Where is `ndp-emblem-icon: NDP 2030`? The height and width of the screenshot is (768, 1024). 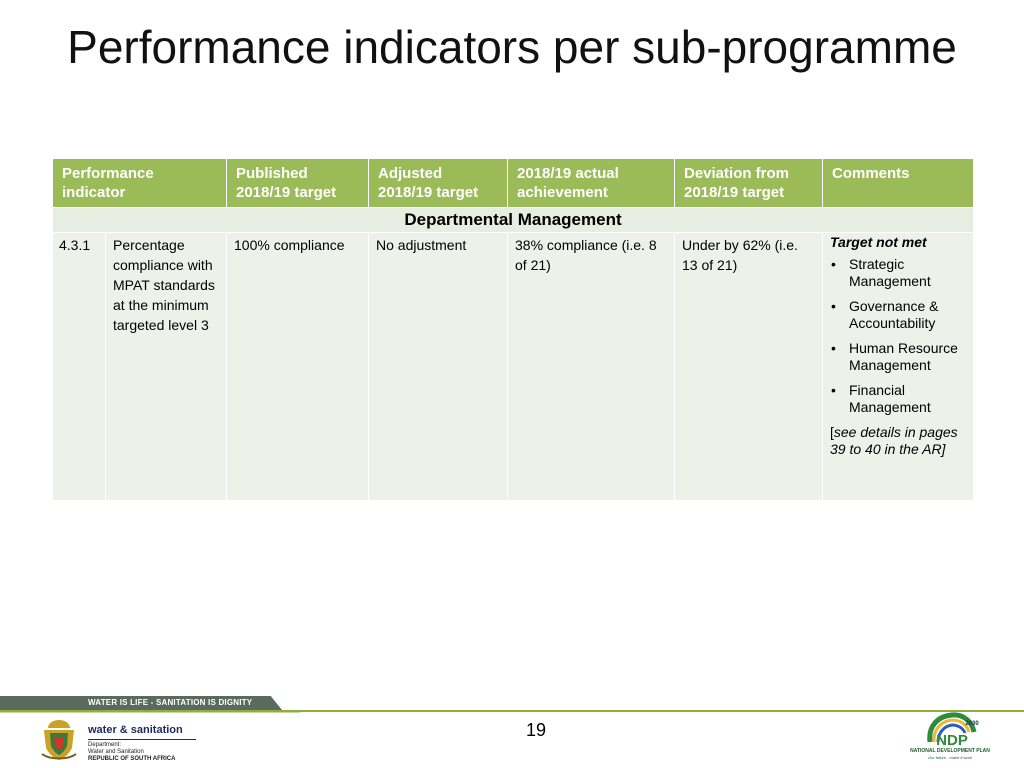
ndp-emblem-icon: NDP 2030 is located at coordinates (953, 730).